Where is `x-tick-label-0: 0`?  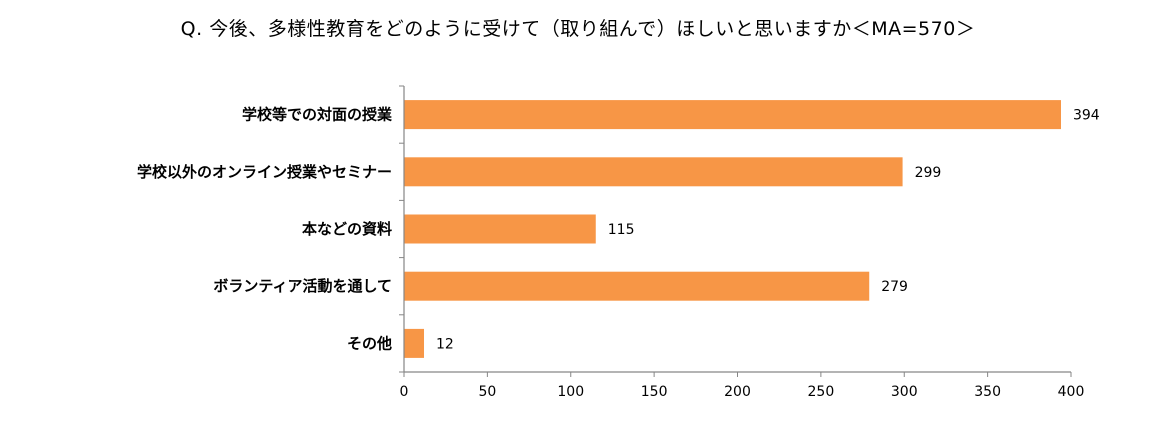
x-tick-label-0: 0 is located at coordinates (404, 392).